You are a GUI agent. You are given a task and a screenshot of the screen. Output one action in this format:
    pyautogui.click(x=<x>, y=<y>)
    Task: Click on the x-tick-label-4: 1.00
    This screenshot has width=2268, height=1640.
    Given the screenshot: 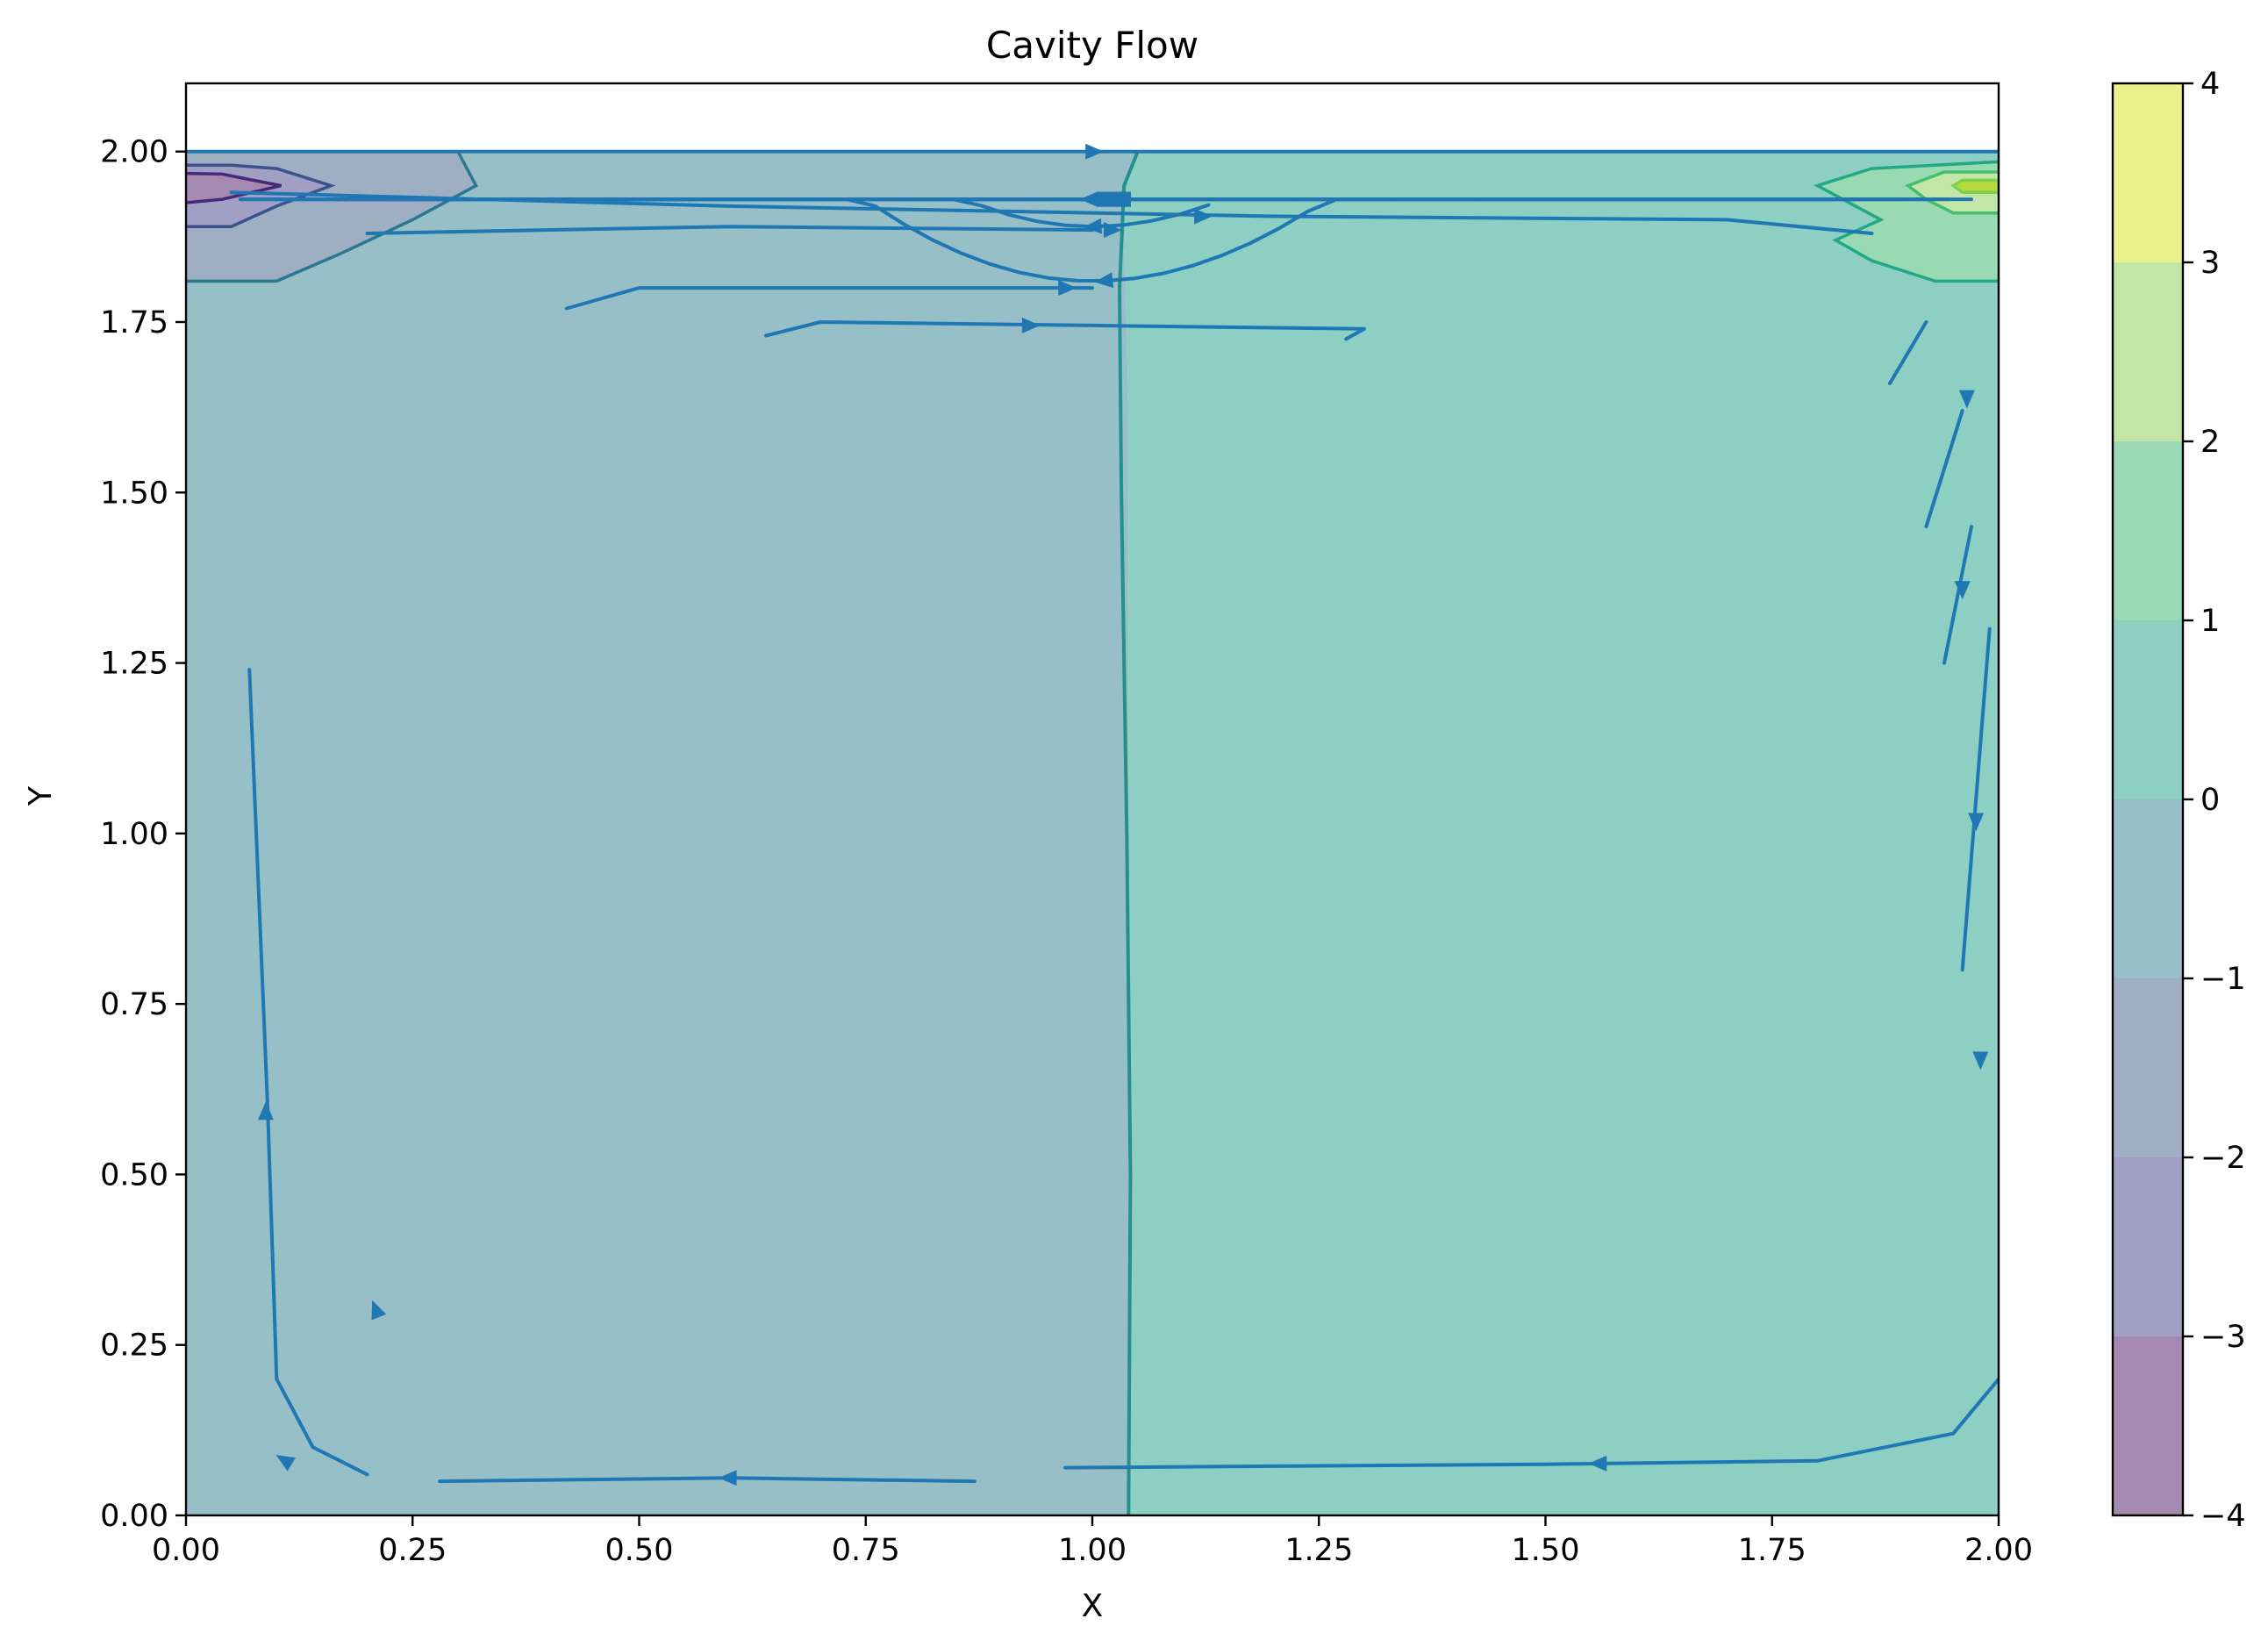 What is the action you would take?
    pyautogui.click(x=1092, y=1550)
    